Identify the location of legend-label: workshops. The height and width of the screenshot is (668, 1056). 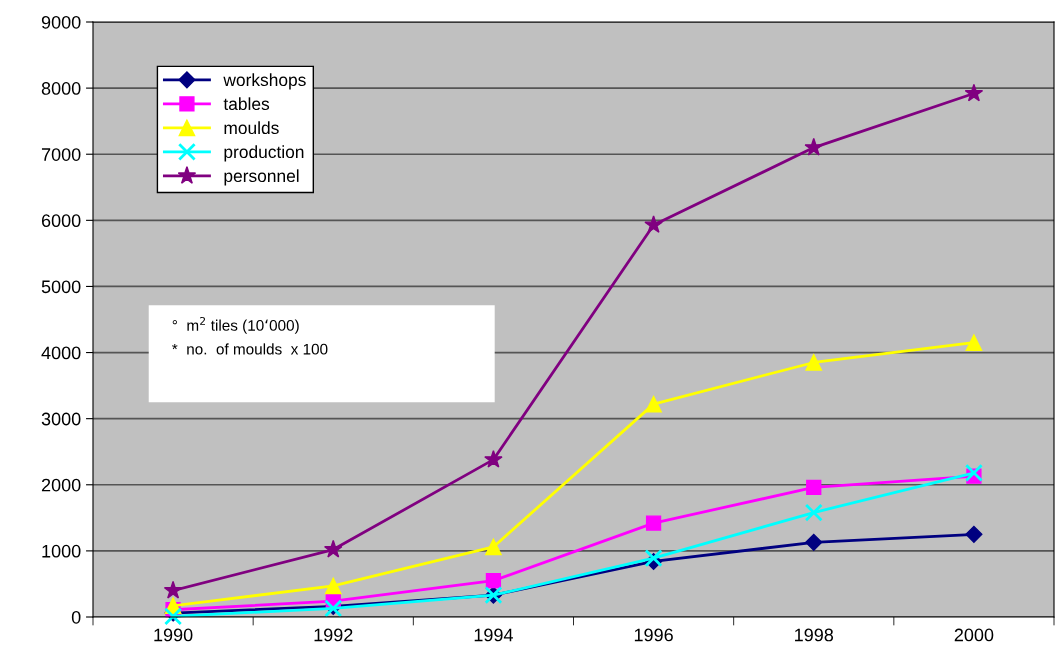
(264, 81).